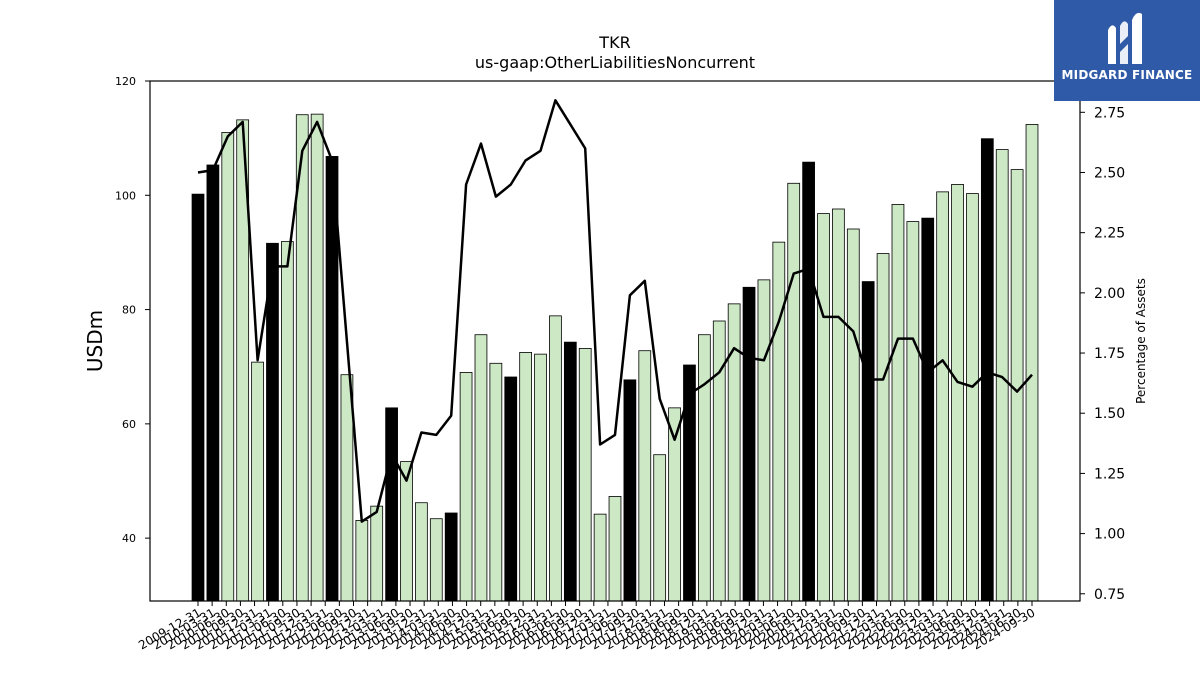  I want to click on y-tick-label: 100, so click(125, 195).